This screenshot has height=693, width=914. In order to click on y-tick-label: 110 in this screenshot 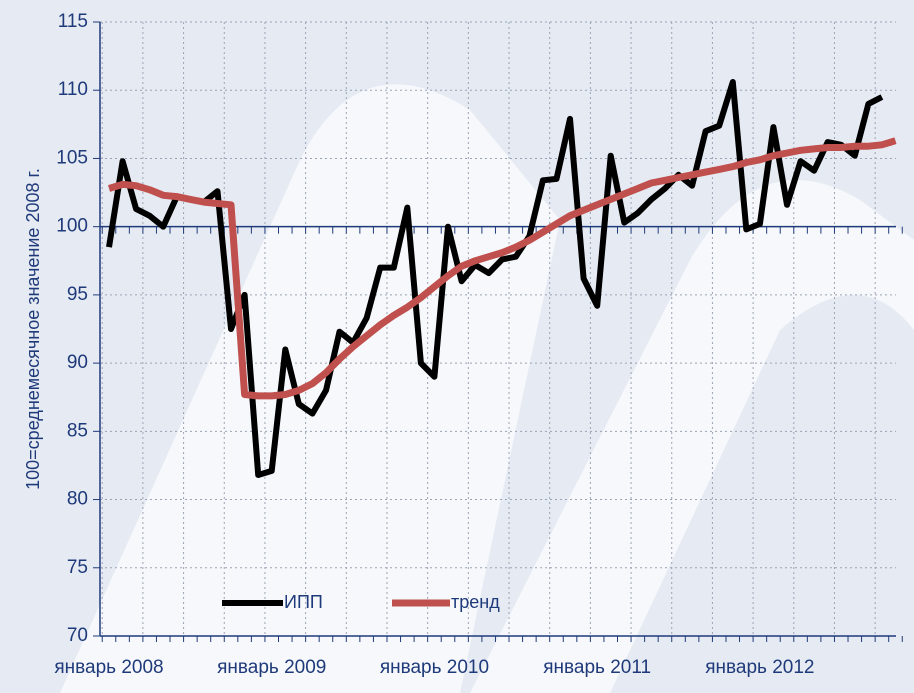, I will do `click(73, 89)`.